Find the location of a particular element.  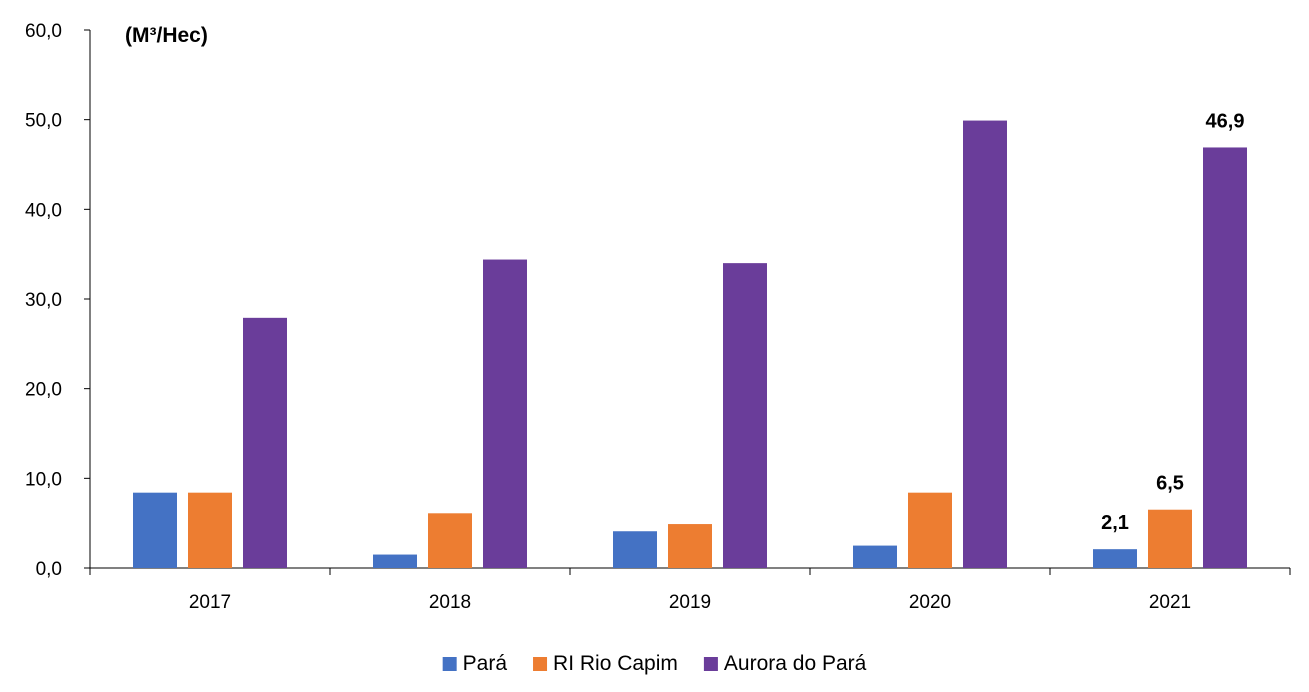

y-tick-label: 10,0 is located at coordinates (43, 479).